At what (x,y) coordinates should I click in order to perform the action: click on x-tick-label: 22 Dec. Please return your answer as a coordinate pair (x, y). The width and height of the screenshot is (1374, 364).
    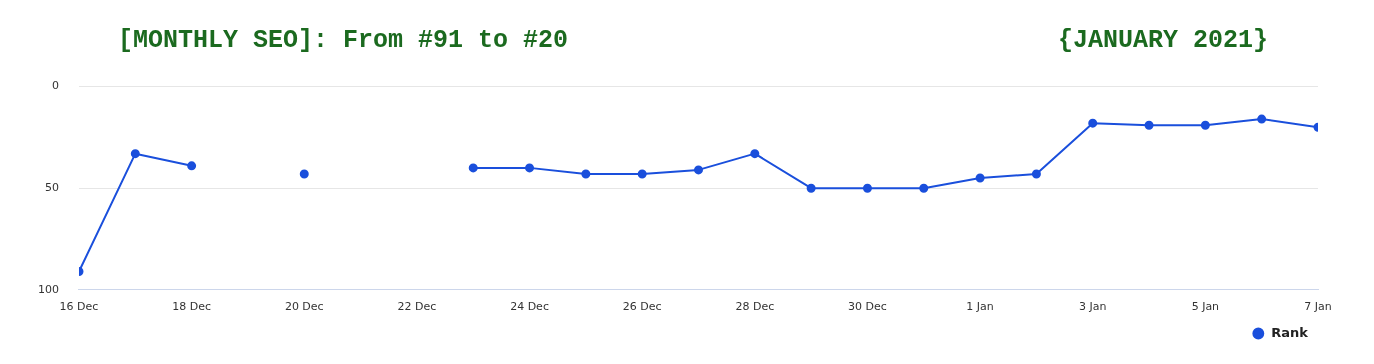
    Looking at the image, I should click on (417, 307).